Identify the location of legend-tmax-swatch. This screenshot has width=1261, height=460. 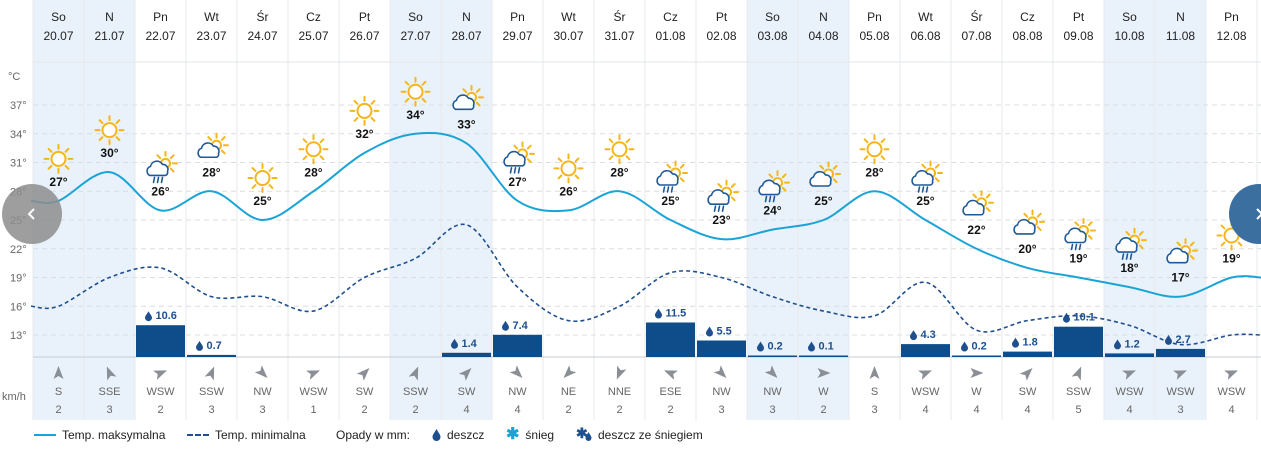
(45, 435).